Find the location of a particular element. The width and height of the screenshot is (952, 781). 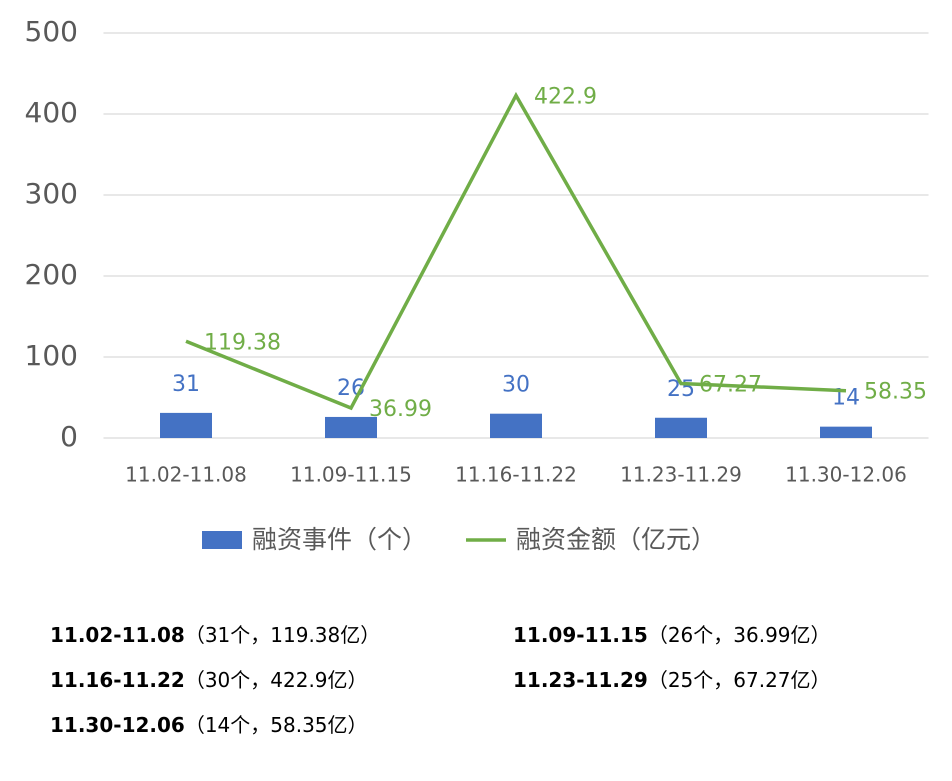

line-value-label: 119.38 is located at coordinates (242, 342).